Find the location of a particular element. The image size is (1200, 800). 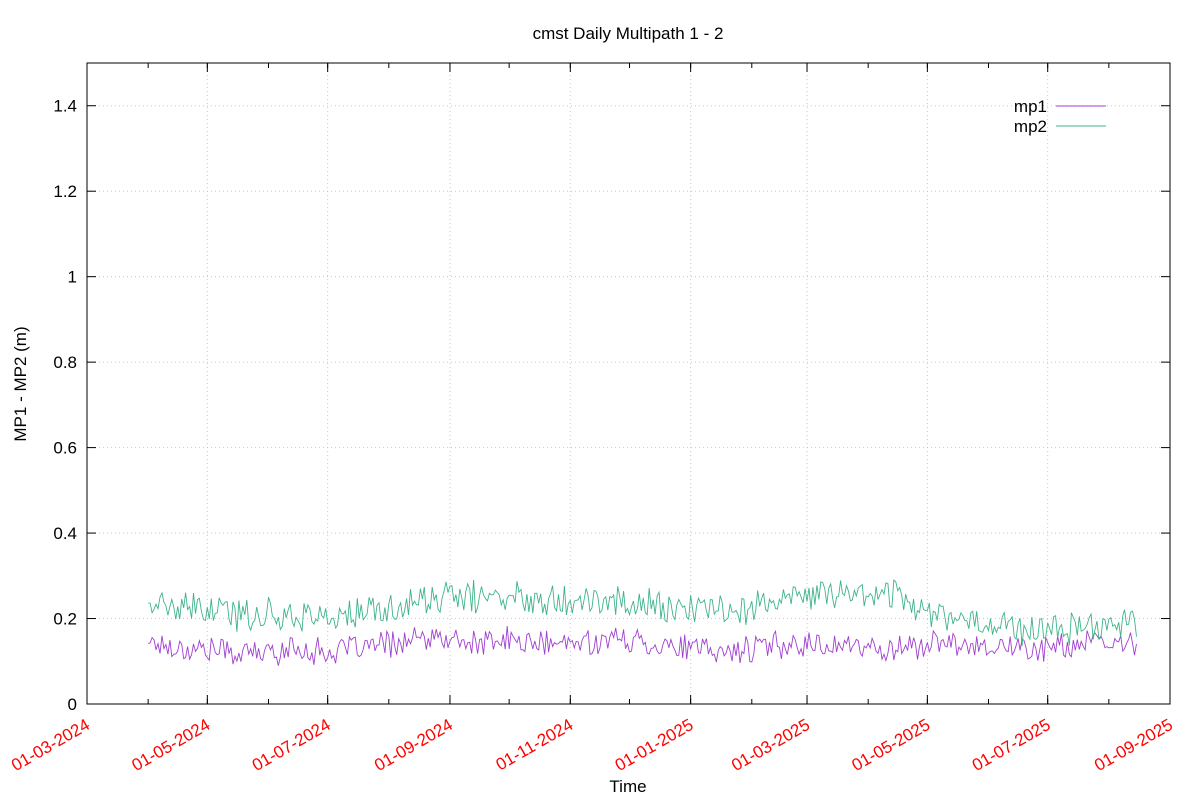

y-tick-label: 0.8 is located at coordinates (65, 362).